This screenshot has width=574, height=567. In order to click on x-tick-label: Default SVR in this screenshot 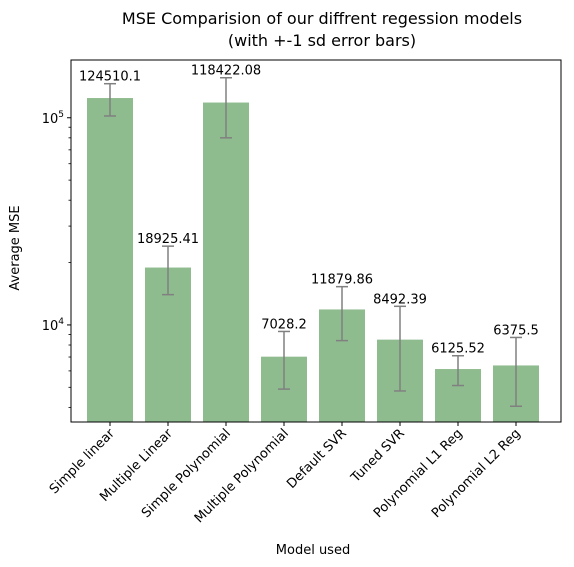, I will do `click(317, 459)`.